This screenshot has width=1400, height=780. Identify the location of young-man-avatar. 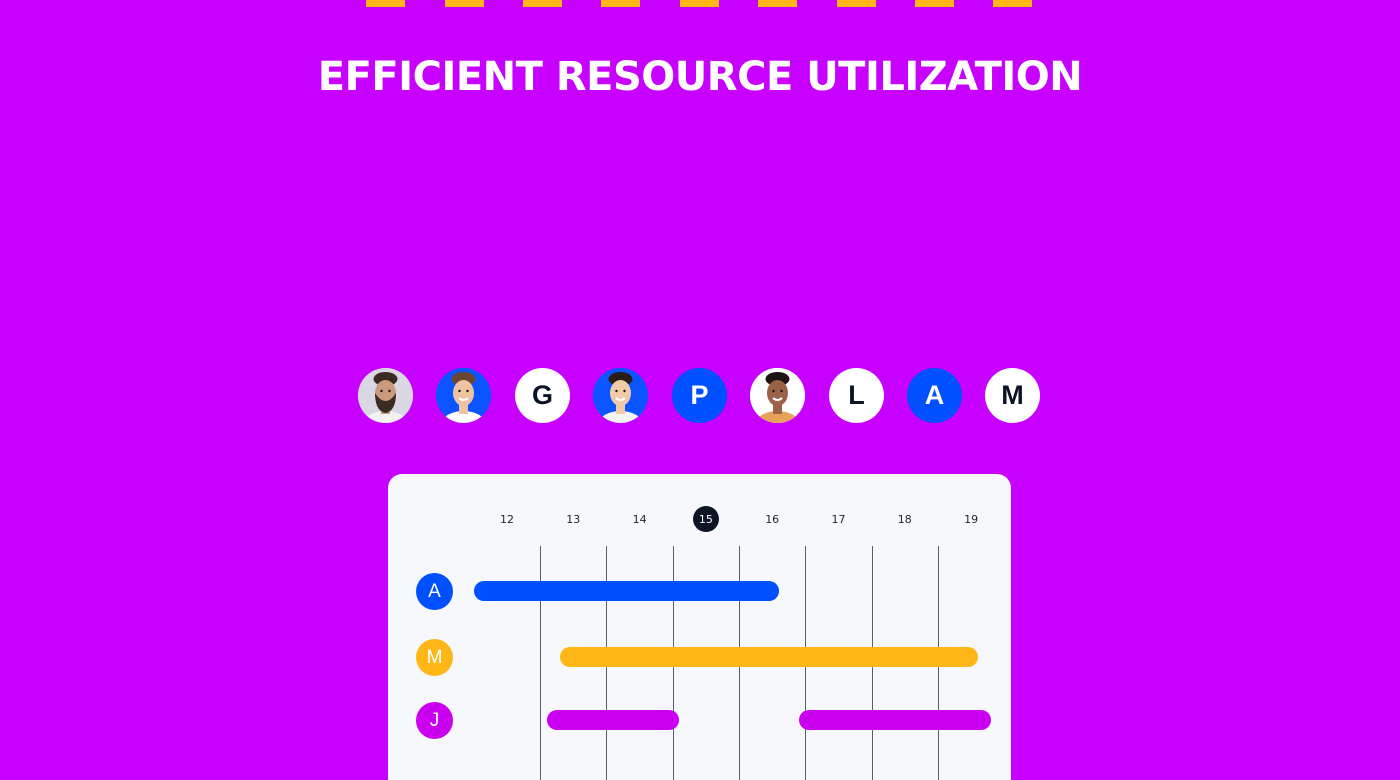
(463, 395).